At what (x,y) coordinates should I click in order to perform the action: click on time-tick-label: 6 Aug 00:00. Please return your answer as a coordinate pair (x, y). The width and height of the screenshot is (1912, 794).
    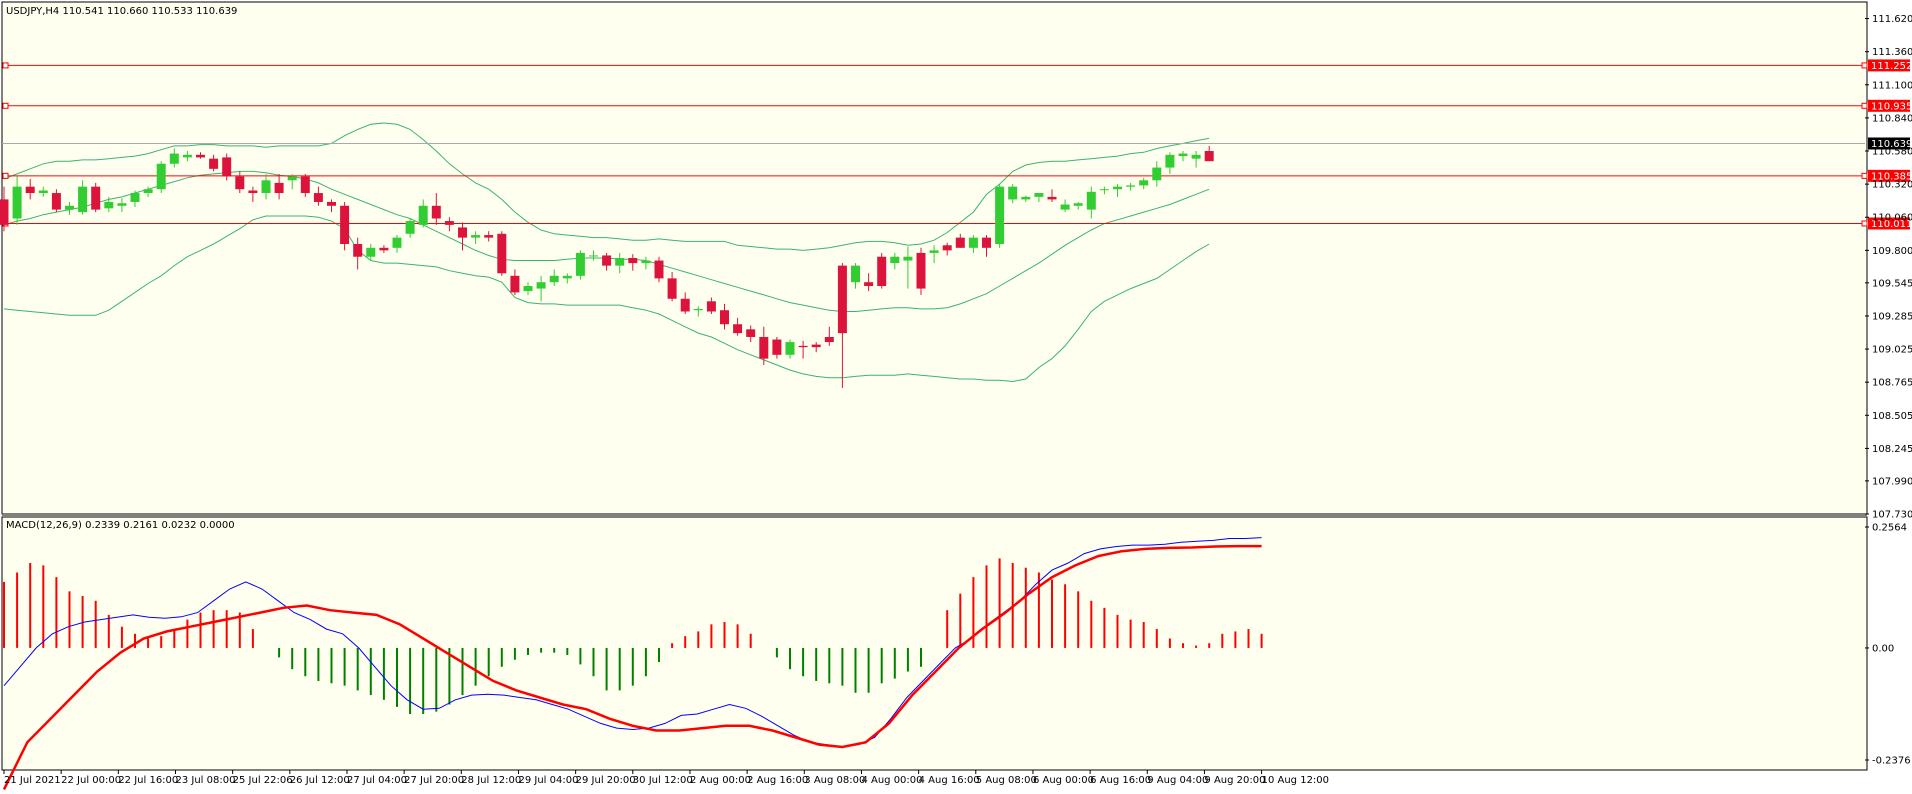
    Looking at the image, I should click on (1063, 780).